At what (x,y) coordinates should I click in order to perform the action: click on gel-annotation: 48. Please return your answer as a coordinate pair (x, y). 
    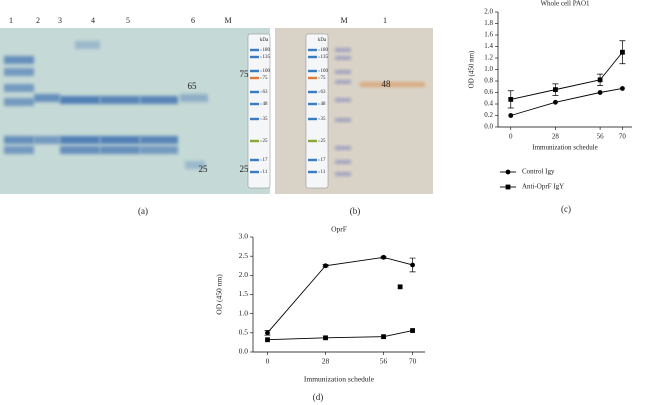
    Looking at the image, I should click on (387, 84).